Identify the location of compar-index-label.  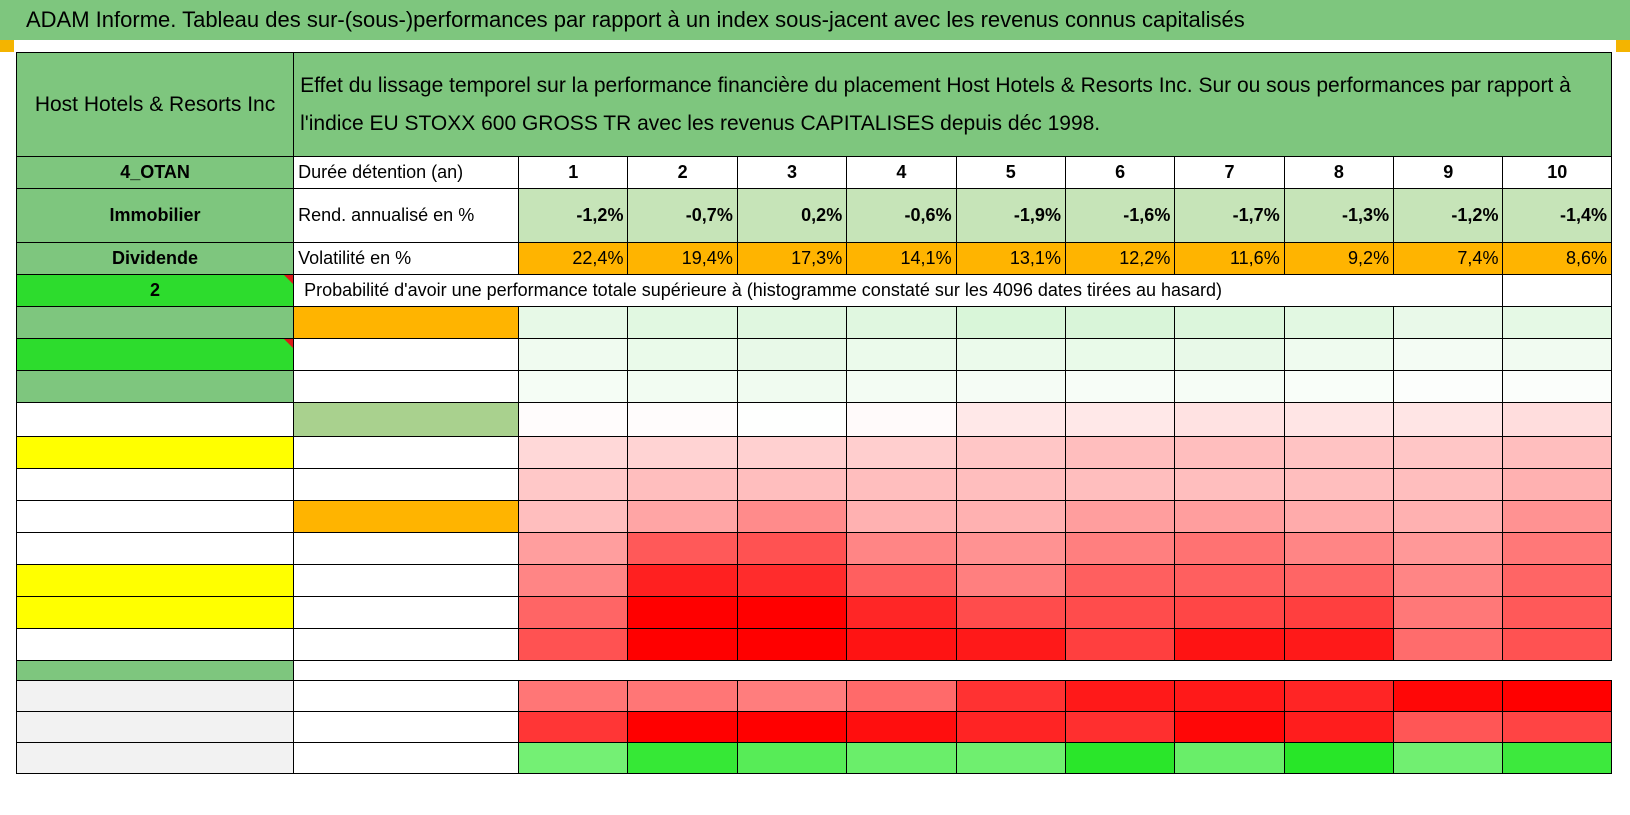
(155, 322).